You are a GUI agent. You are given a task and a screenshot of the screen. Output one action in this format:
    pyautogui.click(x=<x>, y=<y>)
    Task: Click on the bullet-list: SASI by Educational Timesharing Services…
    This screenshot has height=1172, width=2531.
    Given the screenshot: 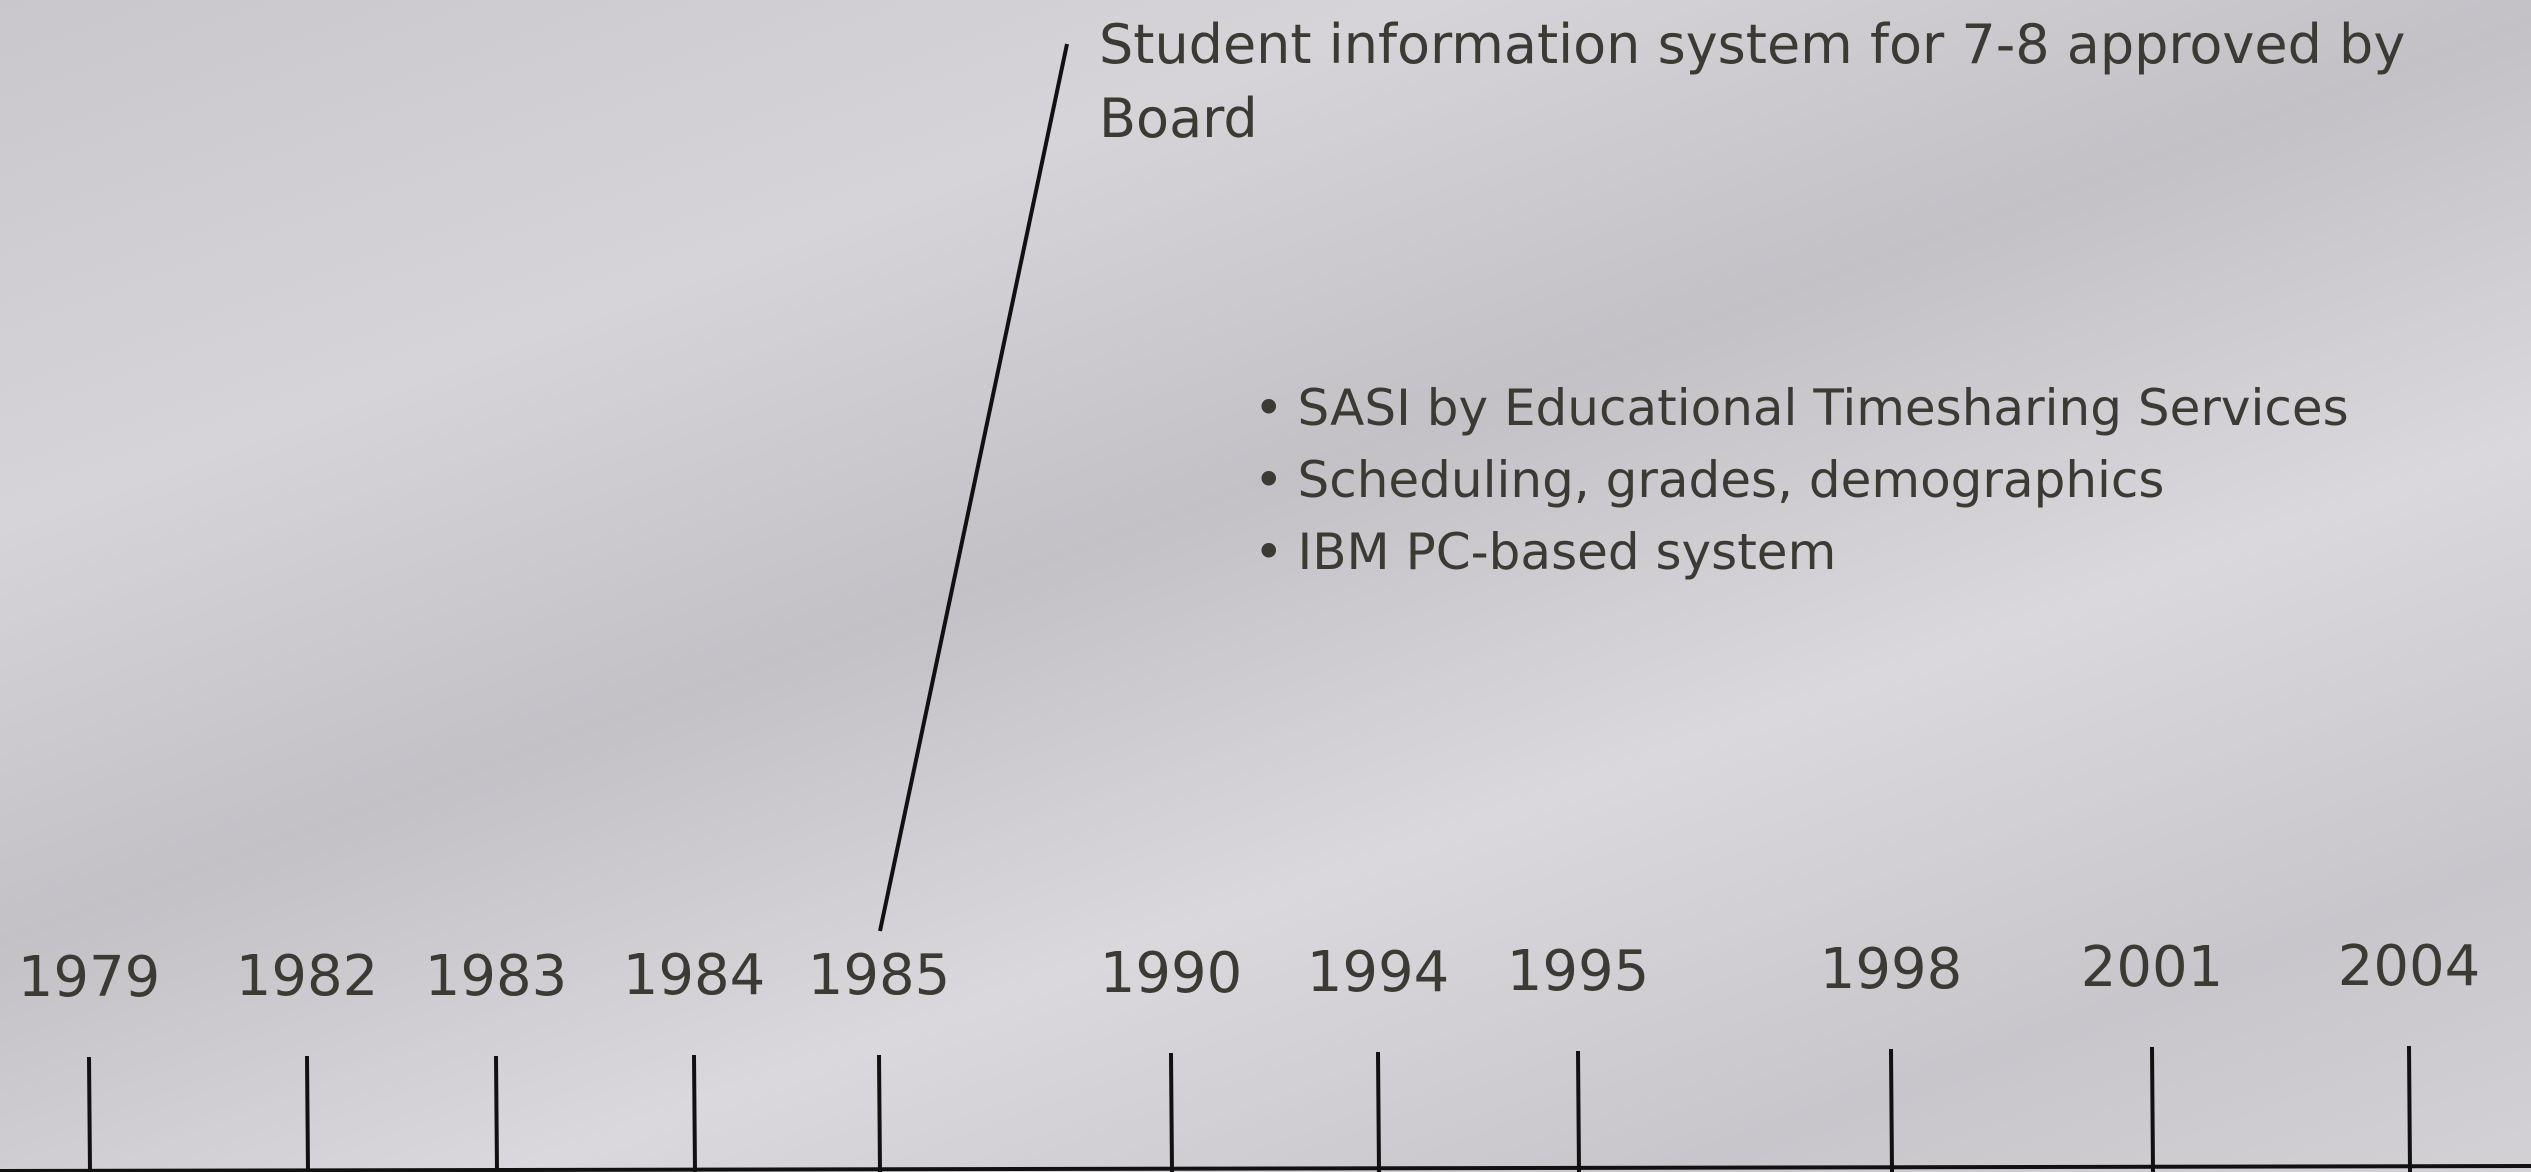 What is the action you would take?
    pyautogui.click(x=1801, y=480)
    